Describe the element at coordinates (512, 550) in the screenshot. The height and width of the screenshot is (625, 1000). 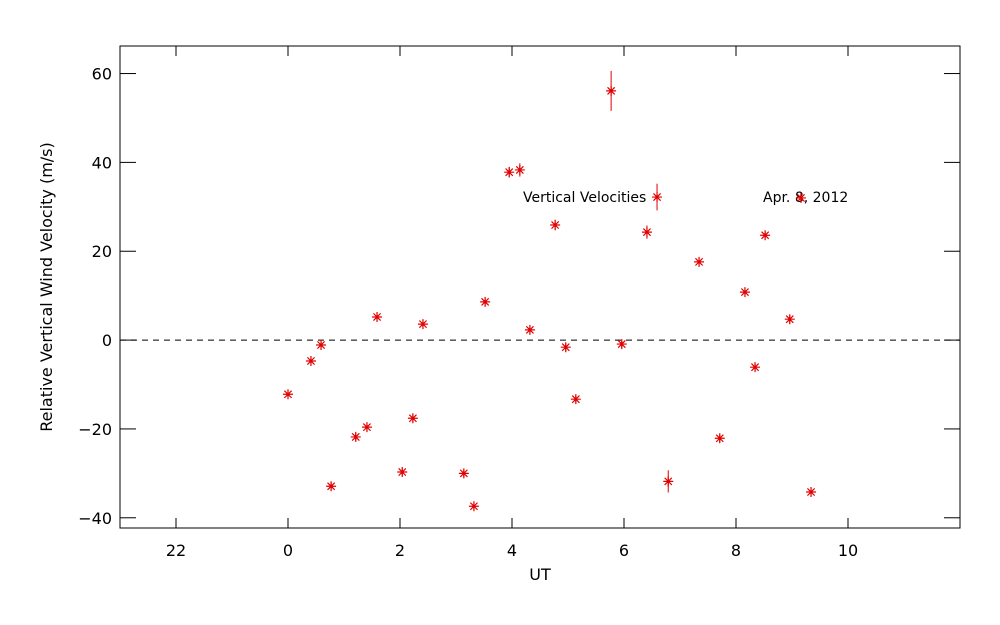
I see `x-tick-label: 4` at that location.